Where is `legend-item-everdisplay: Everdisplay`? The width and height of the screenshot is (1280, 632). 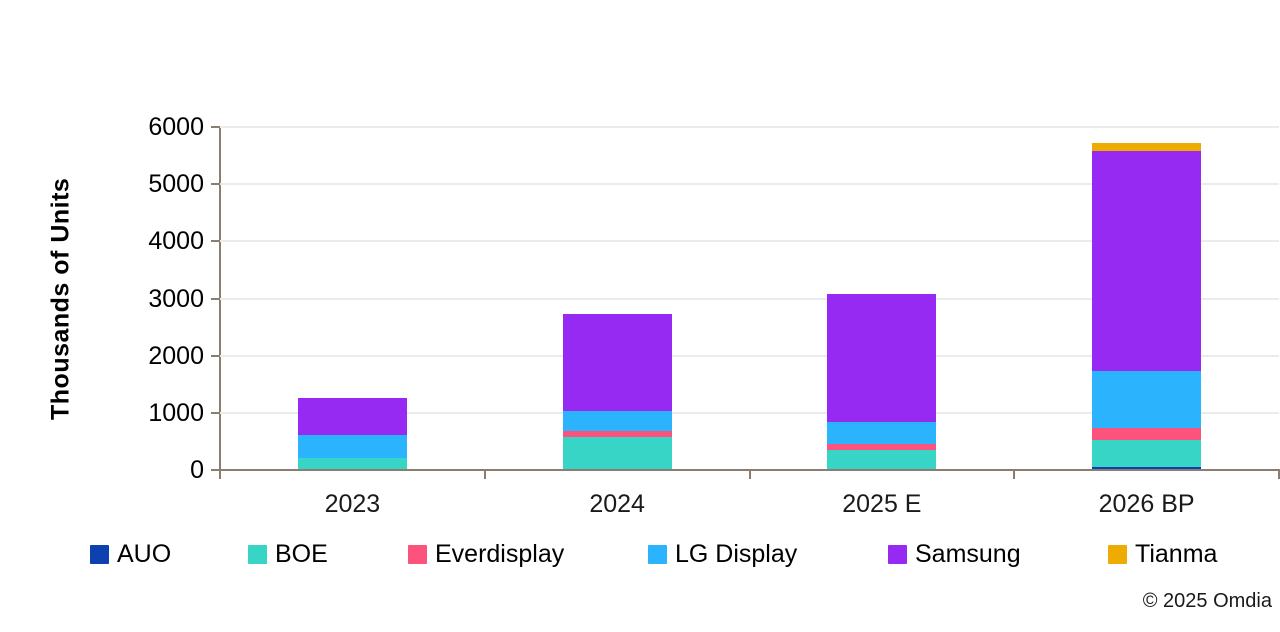
legend-item-everdisplay: Everdisplay is located at coordinates (486, 554).